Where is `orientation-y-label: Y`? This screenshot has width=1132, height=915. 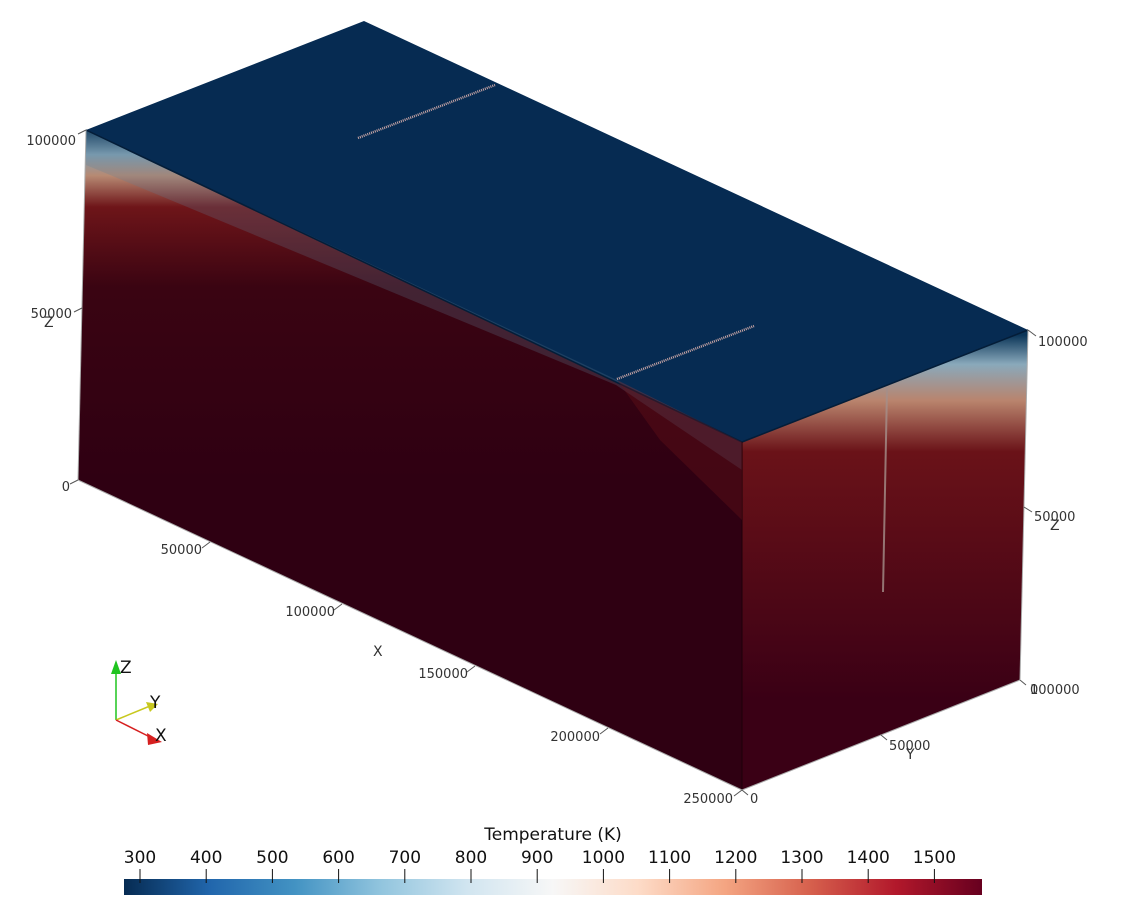 orientation-y-label: Y is located at coordinates (155, 703).